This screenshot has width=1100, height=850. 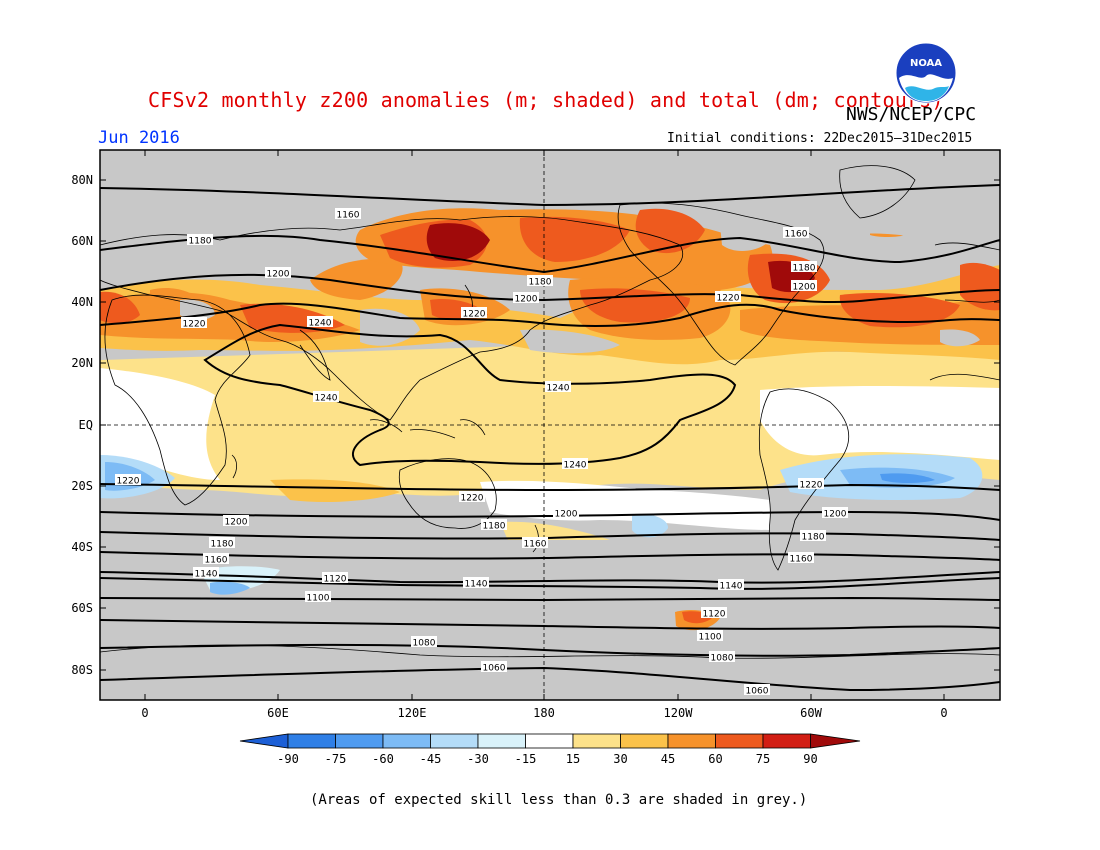 I want to click on initial-conditions: Initial conditions: 22Dec2015–31Dec2015, so click(x=820, y=138).